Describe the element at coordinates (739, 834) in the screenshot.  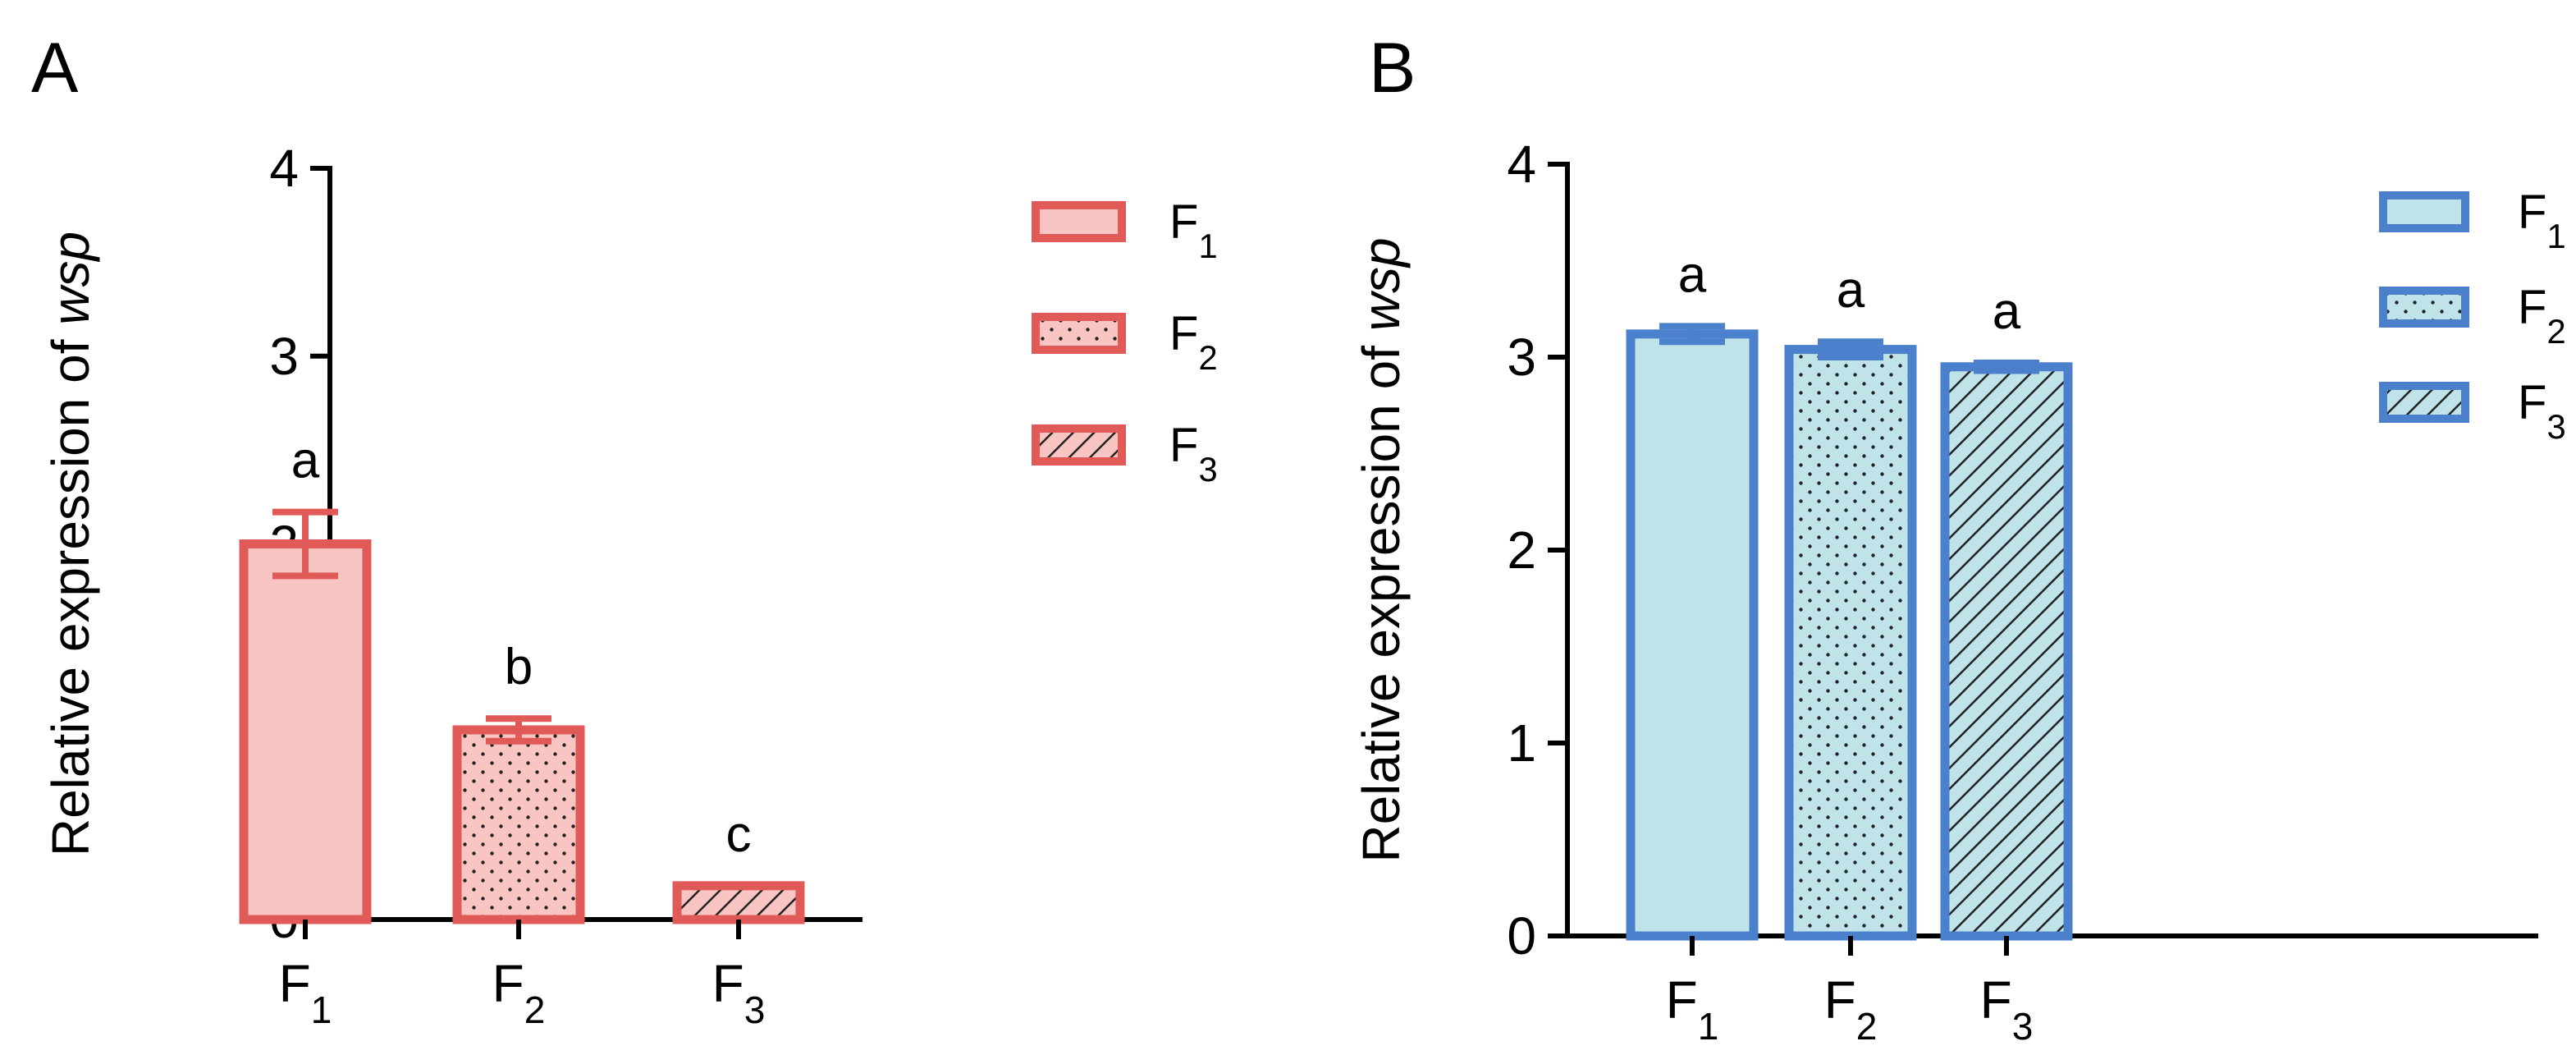
I see `significance-label: c` at that location.